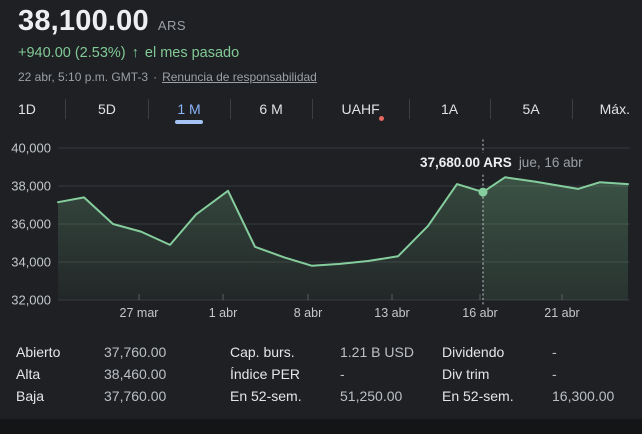 The height and width of the screenshot is (434, 642). I want to click on x-axis-label: 27 mar, so click(139, 313).